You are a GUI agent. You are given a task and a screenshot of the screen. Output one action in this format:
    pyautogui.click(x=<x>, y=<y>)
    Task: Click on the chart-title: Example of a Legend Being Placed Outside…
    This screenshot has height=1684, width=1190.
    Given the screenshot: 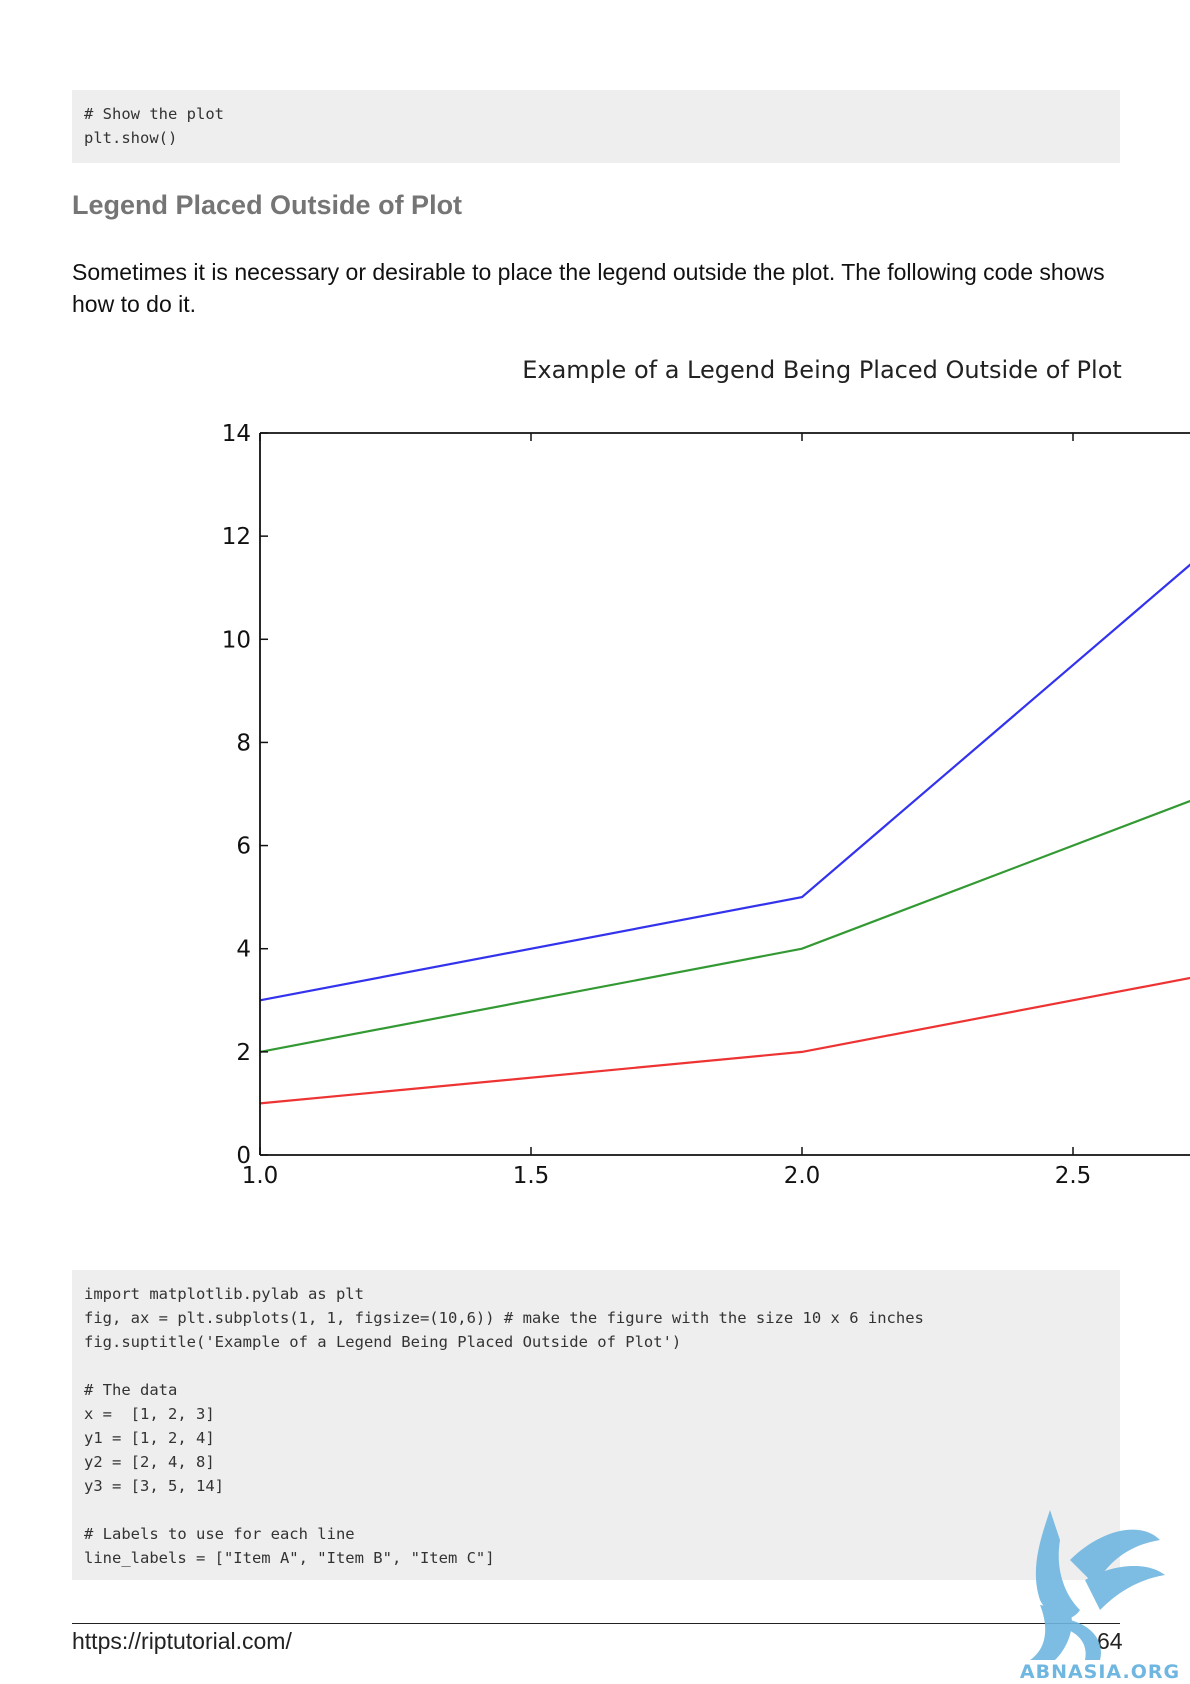 What is the action you would take?
    pyautogui.click(x=822, y=370)
    